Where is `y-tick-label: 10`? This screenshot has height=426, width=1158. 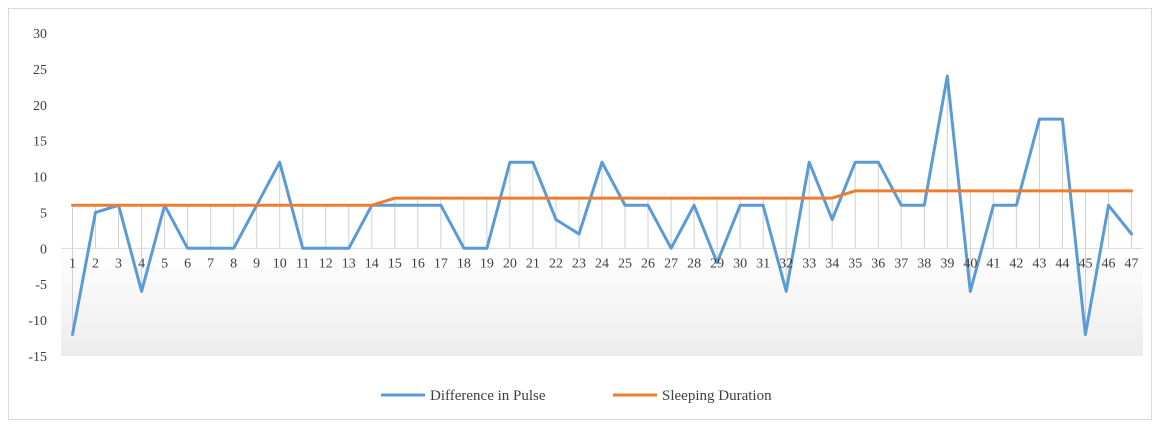
y-tick-label: 10 is located at coordinates (40, 178).